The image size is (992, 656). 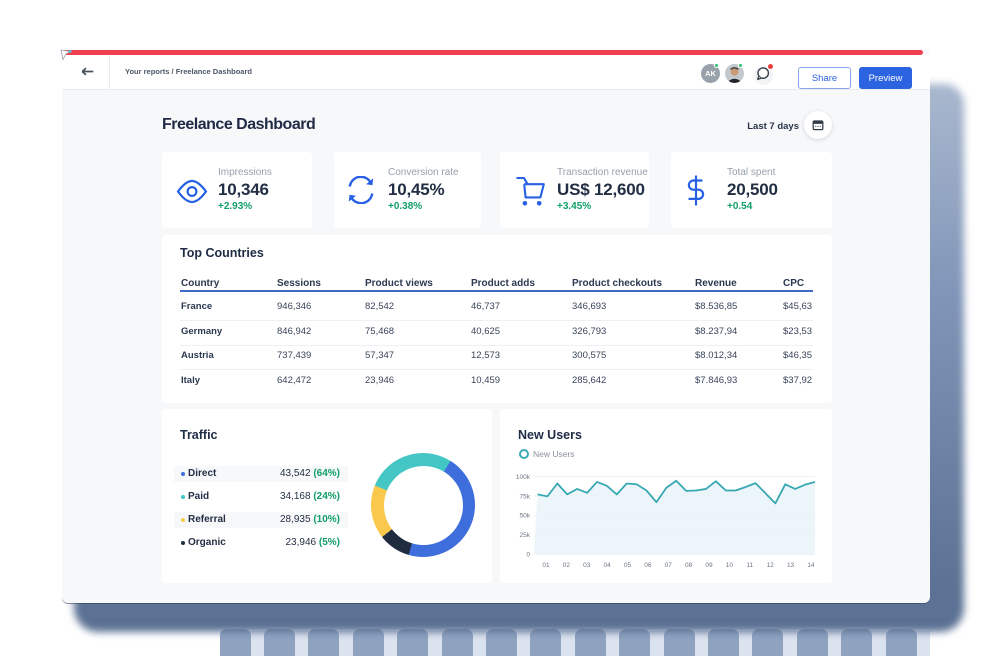 What do you see at coordinates (648, 565) in the screenshot?
I see `svg-text: 06` at bounding box center [648, 565].